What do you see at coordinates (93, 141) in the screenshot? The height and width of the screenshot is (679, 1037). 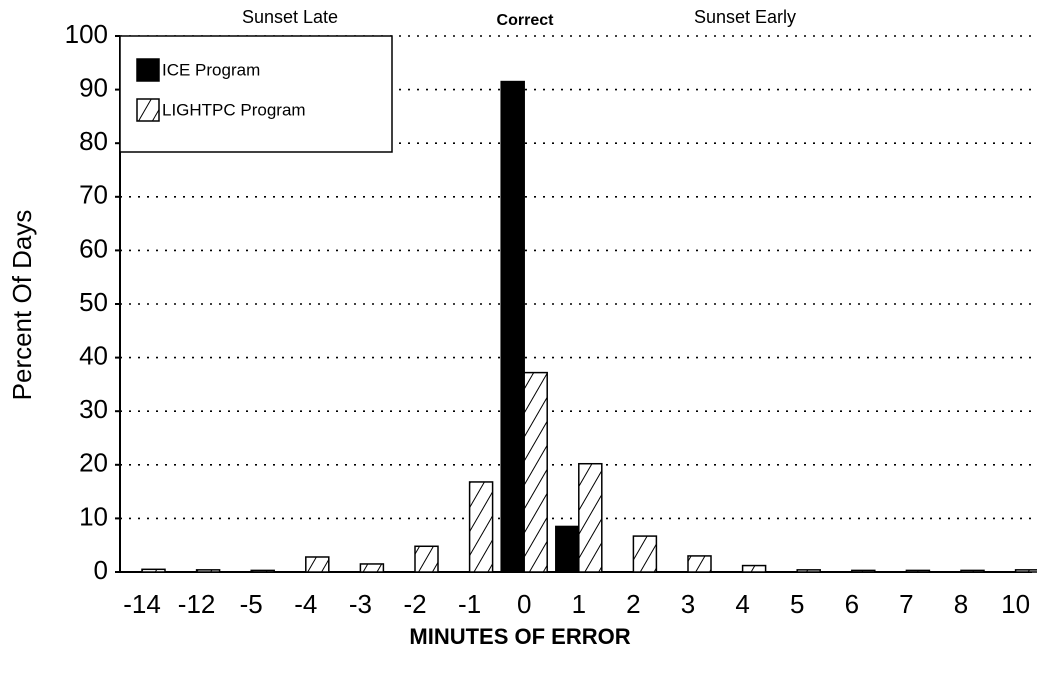 I see `y-tick-label: 80` at bounding box center [93, 141].